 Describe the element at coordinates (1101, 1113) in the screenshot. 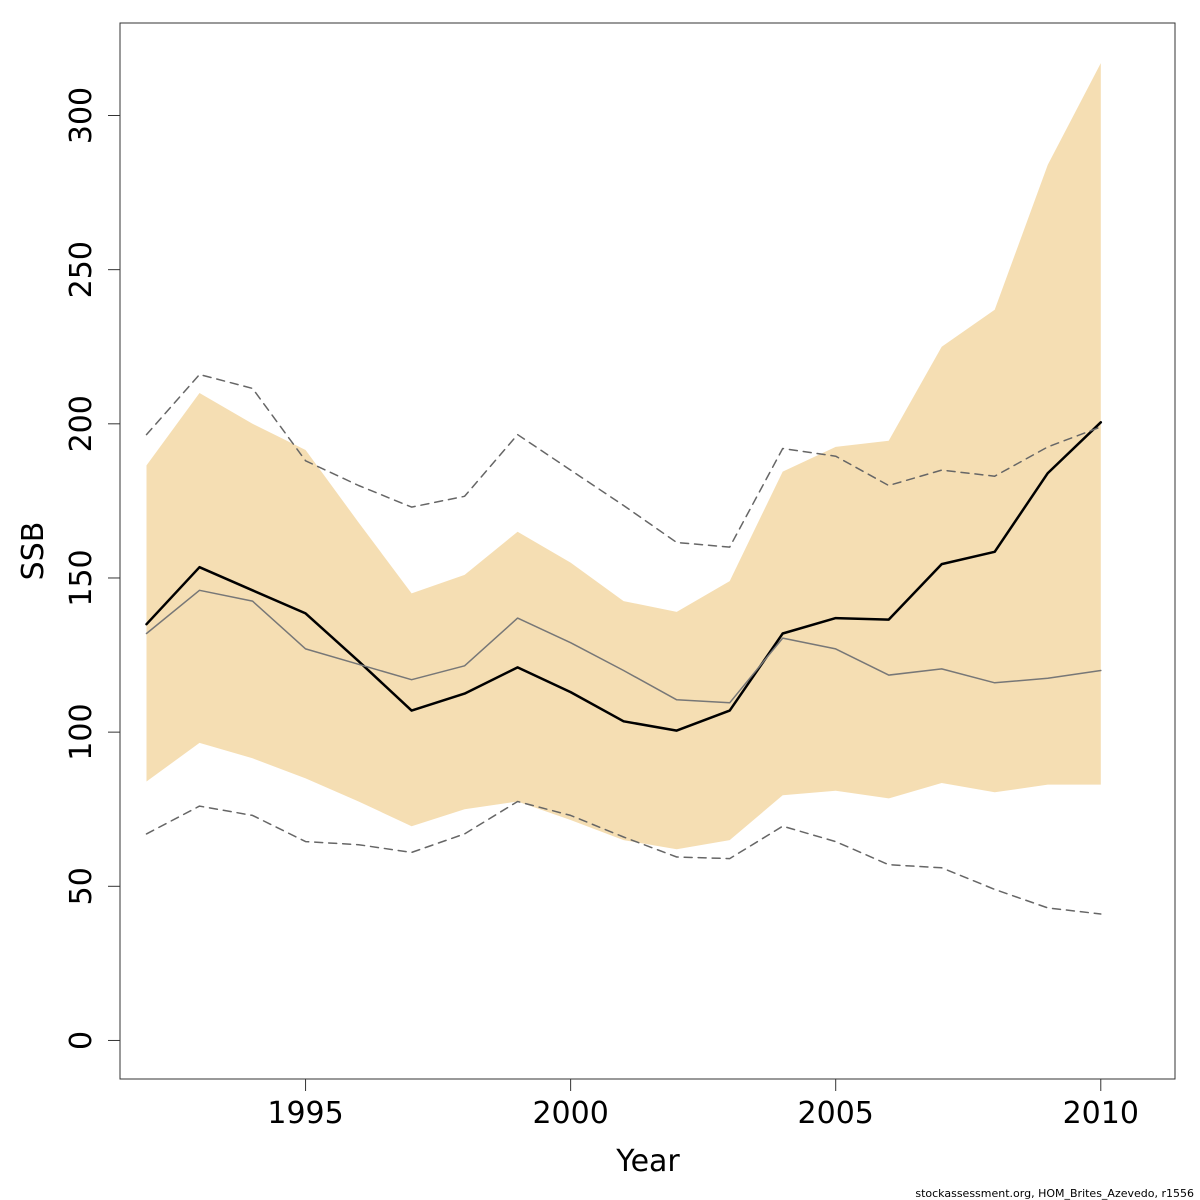

I see `x-tick-label: 2010` at that location.